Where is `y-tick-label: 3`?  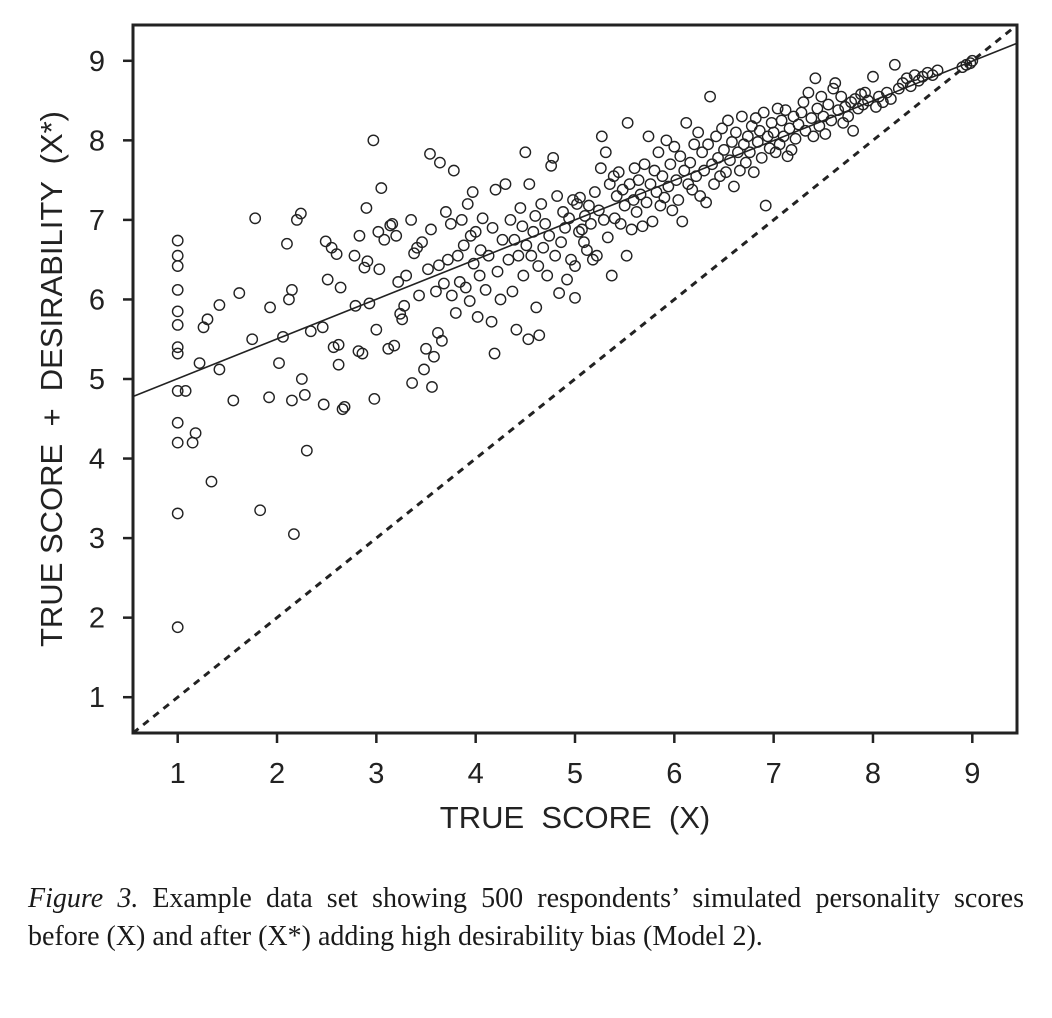 y-tick-label: 3 is located at coordinates (97, 539).